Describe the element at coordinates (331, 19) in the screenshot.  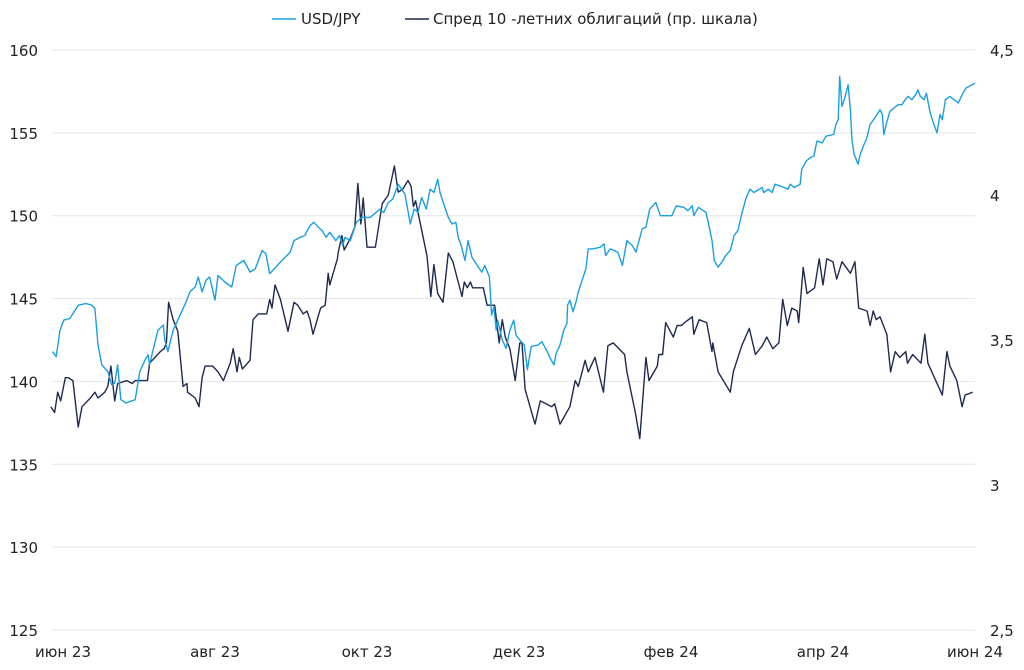
I see `legend-label-usdjpy: USD/JPY` at that location.